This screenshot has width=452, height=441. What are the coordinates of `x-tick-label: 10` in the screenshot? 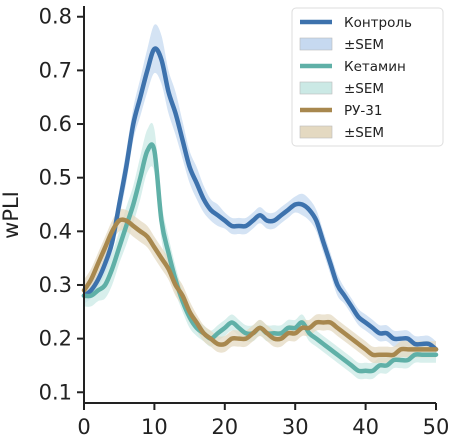 It's located at (154, 427).